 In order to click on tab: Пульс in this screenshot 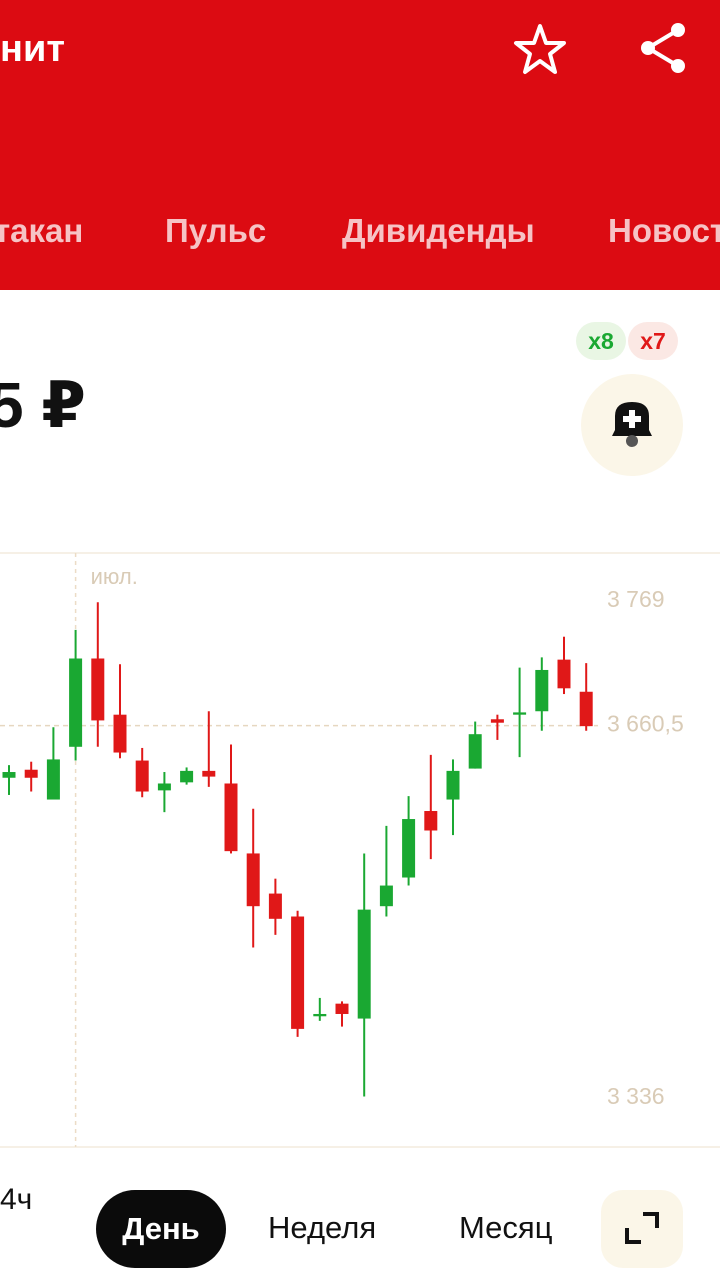, I will do `click(216, 230)`.